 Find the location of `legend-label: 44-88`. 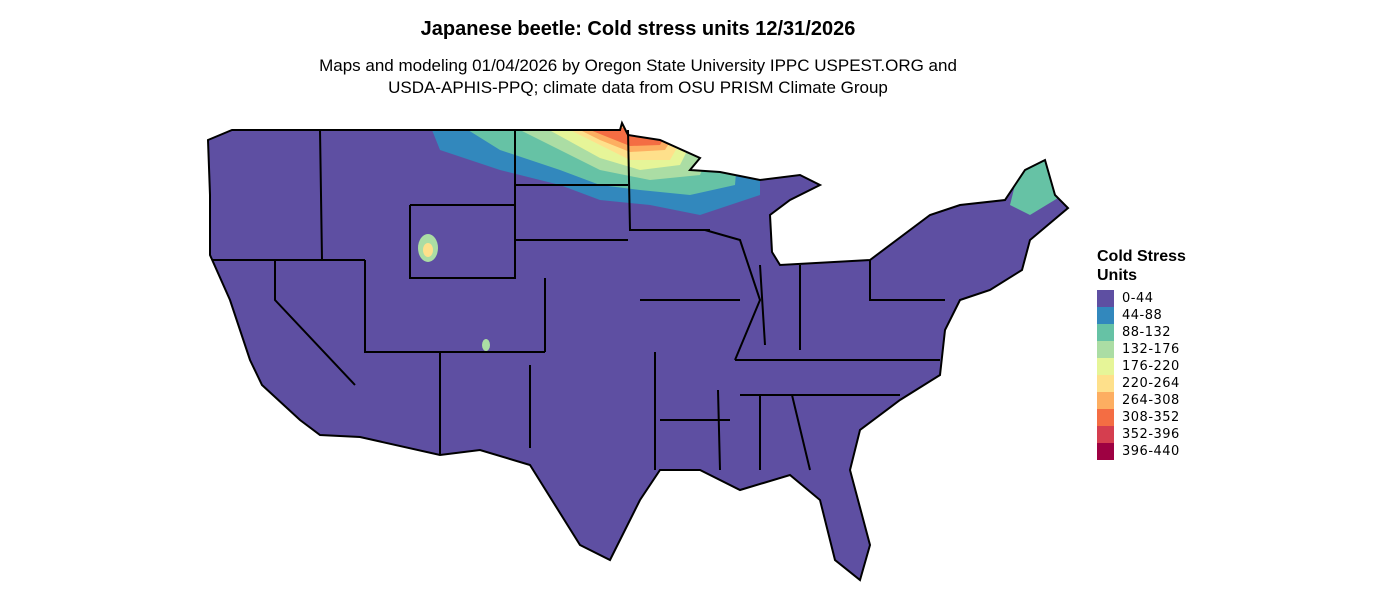

legend-label: 44-88 is located at coordinates (1142, 315).